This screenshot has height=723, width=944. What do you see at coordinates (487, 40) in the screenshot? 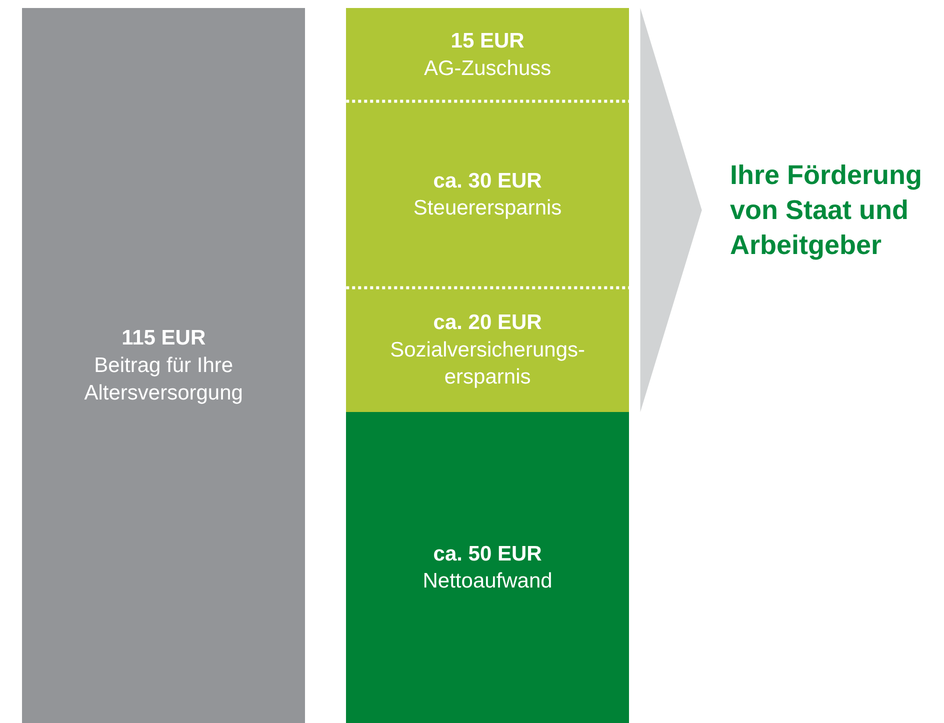
I see `data-label: 15 EUR` at bounding box center [487, 40].